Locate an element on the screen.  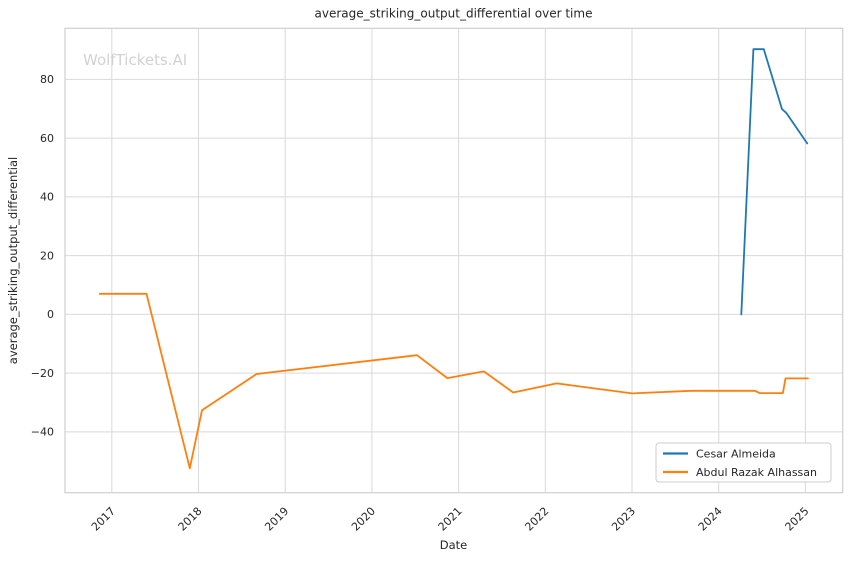
x-tick-label: 2021 is located at coordinates (450, 519).